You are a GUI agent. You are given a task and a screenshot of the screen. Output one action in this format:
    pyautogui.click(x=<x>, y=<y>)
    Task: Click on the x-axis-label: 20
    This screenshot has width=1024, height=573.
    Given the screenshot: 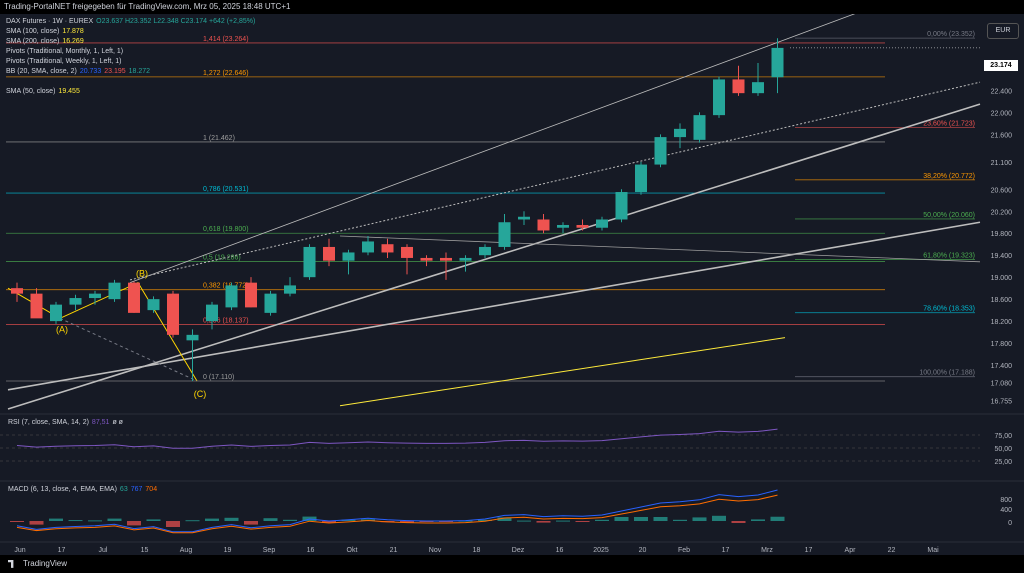 What is the action you would take?
    pyautogui.click(x=643, y=550)
    